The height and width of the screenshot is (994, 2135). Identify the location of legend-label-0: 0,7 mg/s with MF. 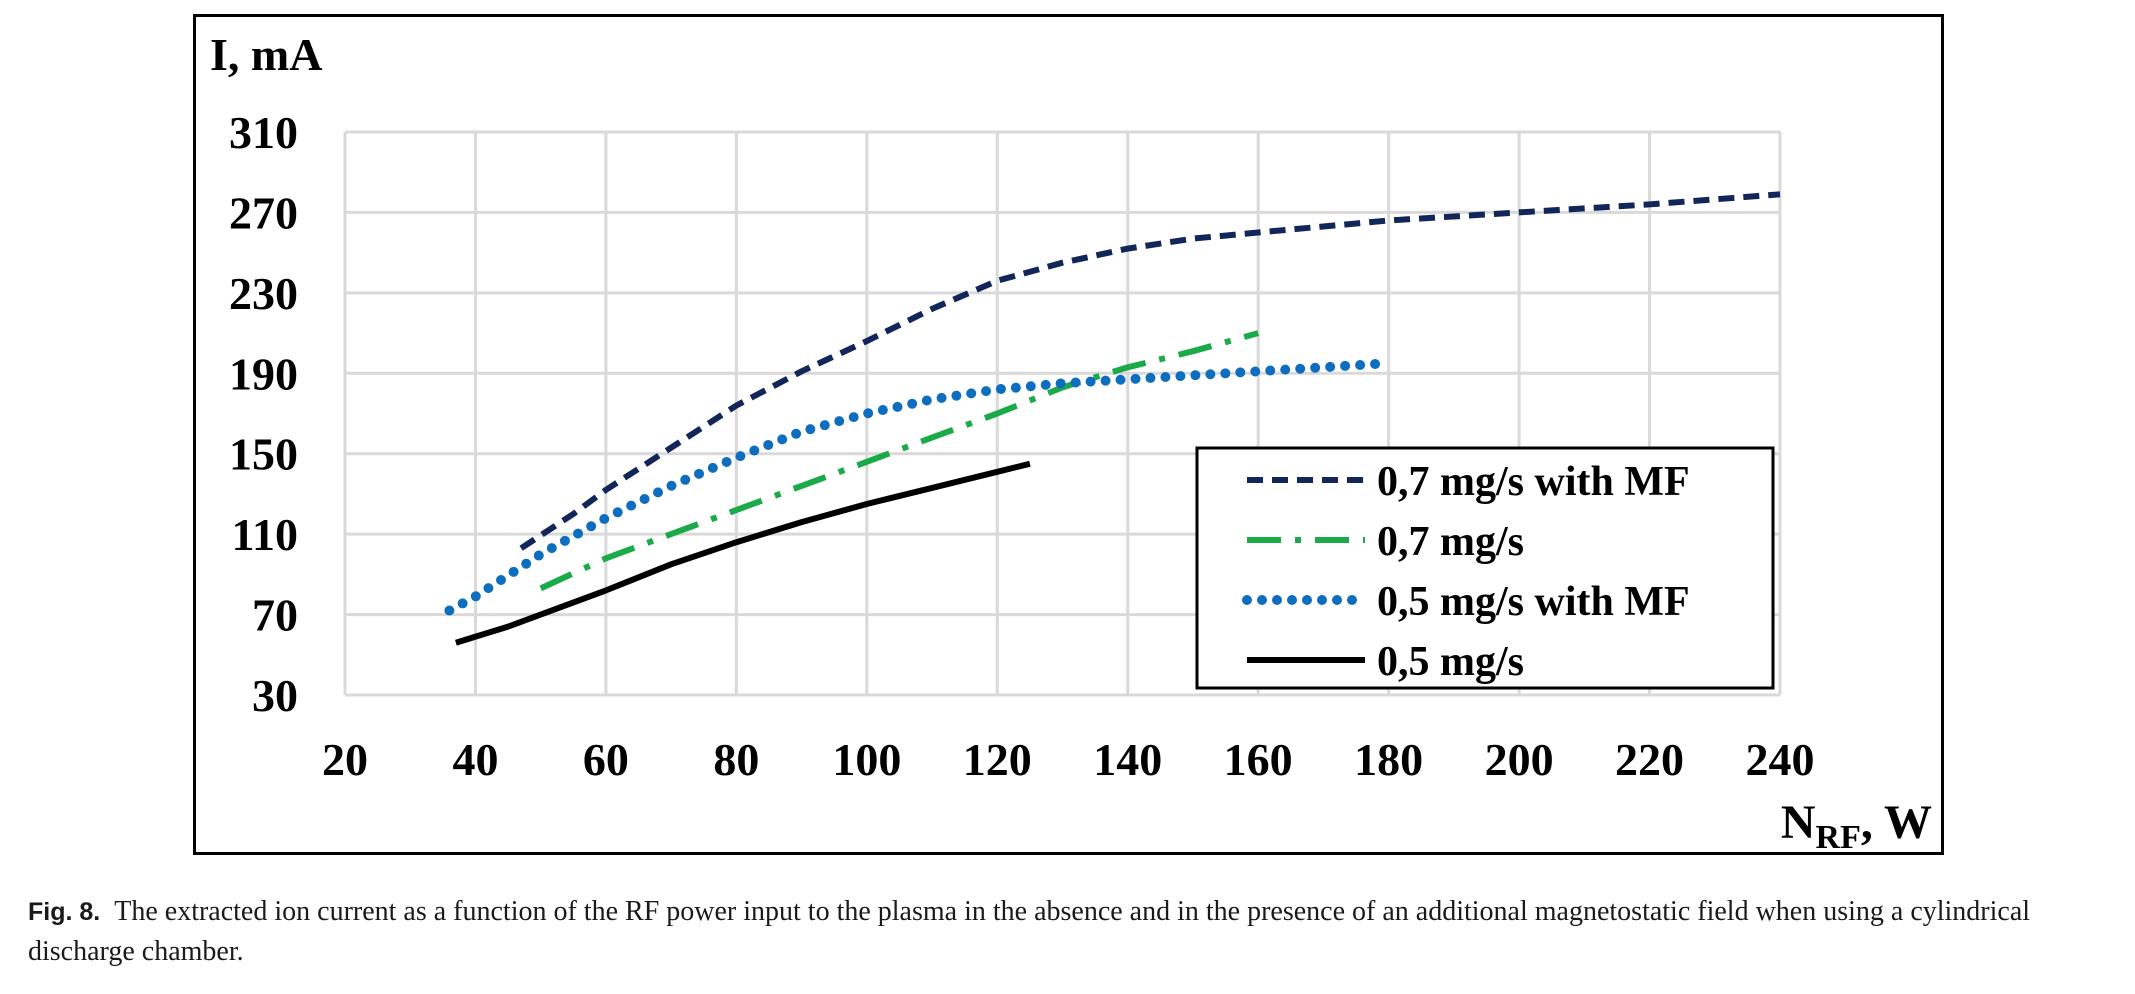
(1533, 482).